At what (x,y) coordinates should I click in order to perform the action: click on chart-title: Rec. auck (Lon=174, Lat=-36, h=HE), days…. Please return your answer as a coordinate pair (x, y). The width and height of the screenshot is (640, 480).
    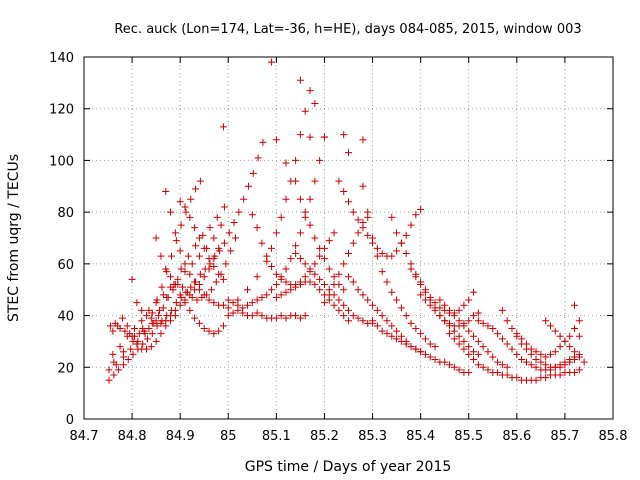
    Looking at the image, I should click on (347, 29).